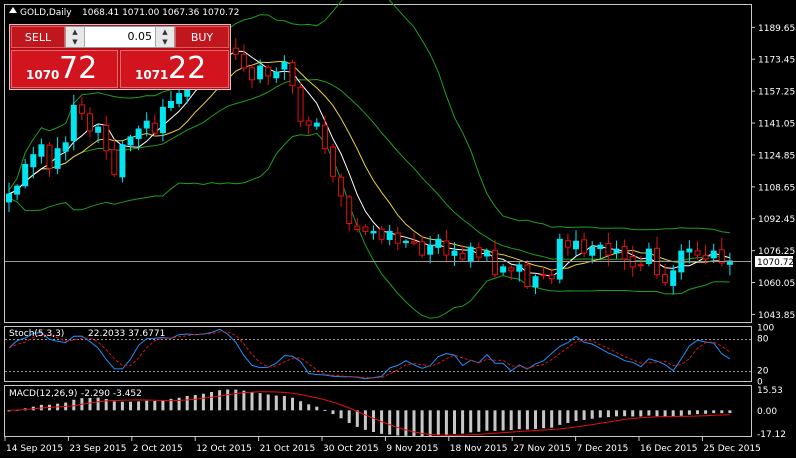 This screenshot has height=458, width=796. I want to click on macd-pane-frame, so click(378, 411).